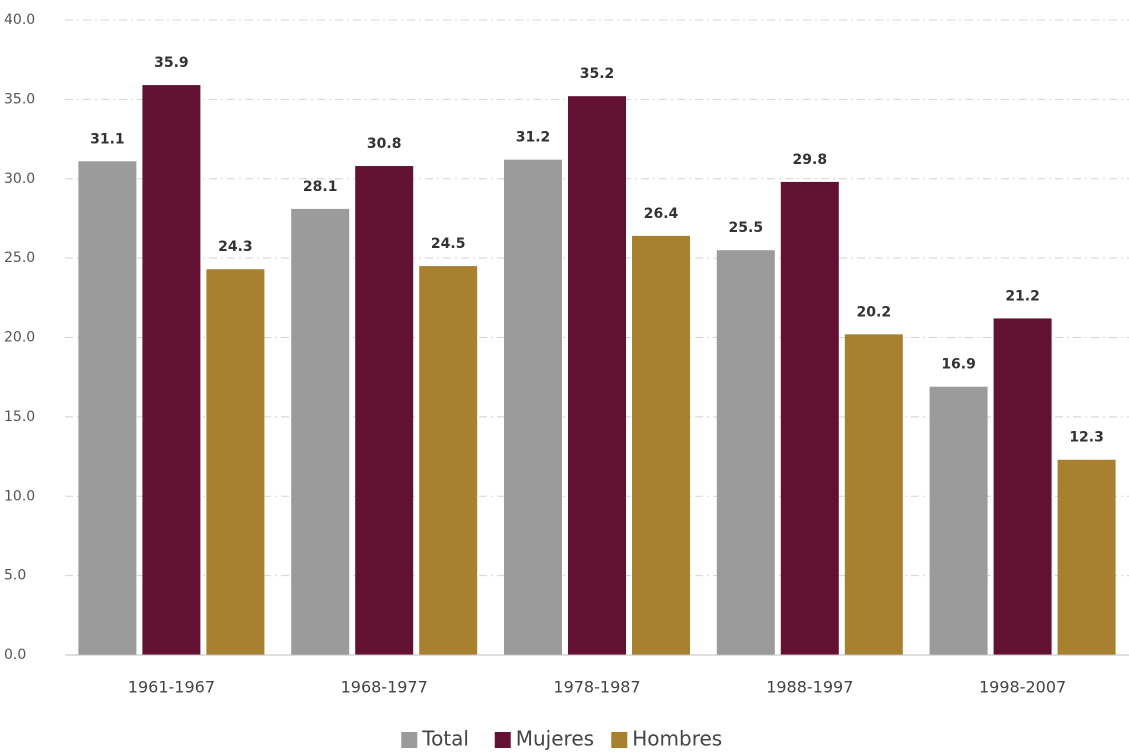  What do you see at coordinates (19, 417) in the screenshot?
I see `y-tick-label: 15.0` at bounding box center [19, 417].